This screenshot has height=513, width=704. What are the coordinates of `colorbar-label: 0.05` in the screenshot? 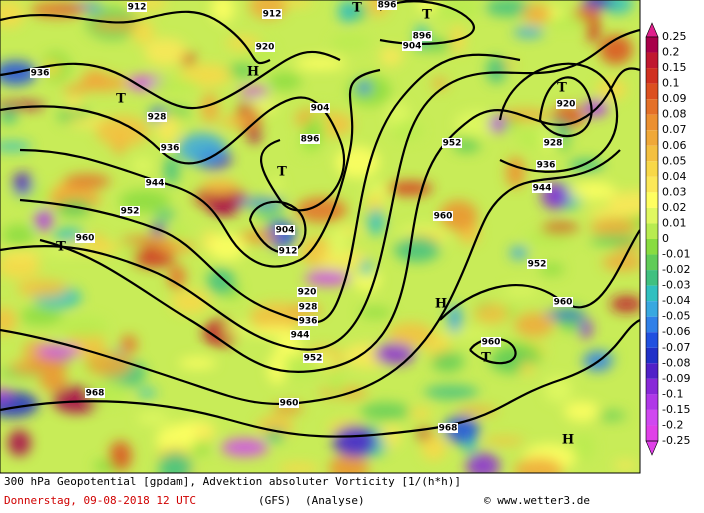 It's located at (674, 160).